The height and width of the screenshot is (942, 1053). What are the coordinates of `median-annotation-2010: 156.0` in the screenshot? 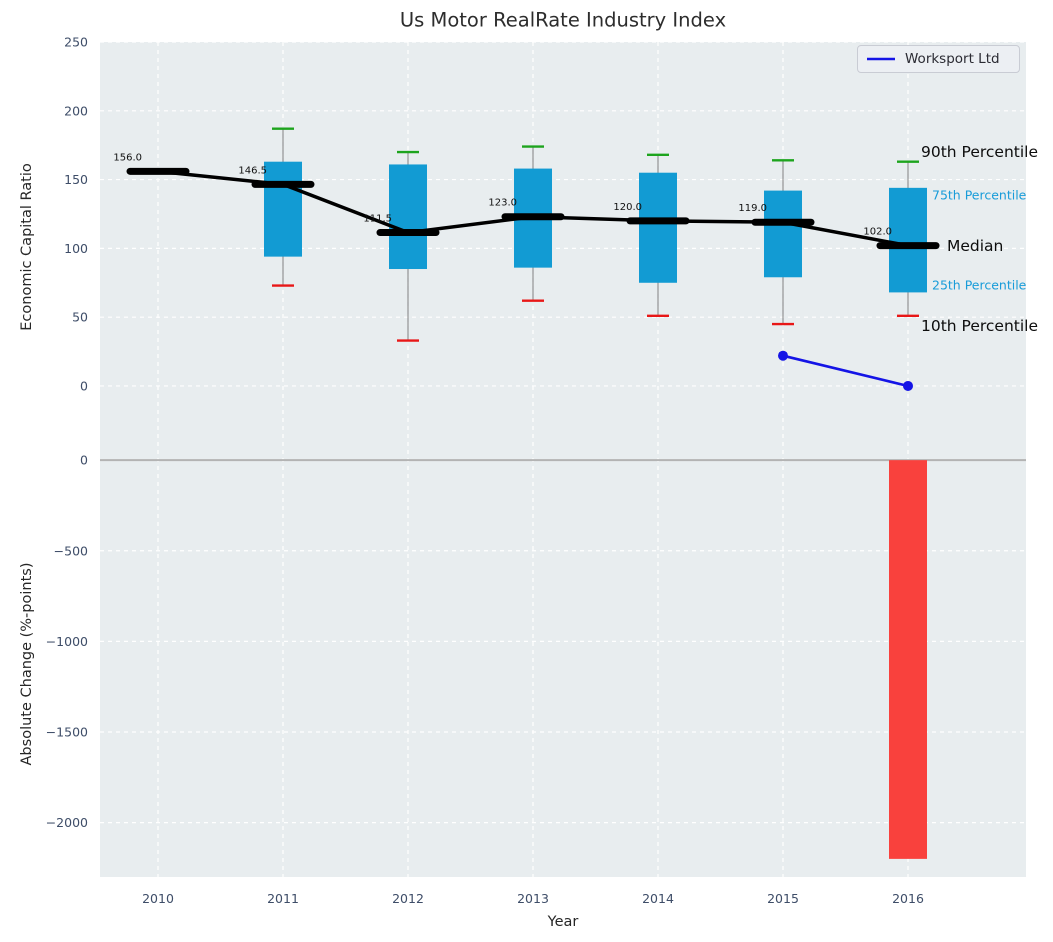 It's located at (127, 157).